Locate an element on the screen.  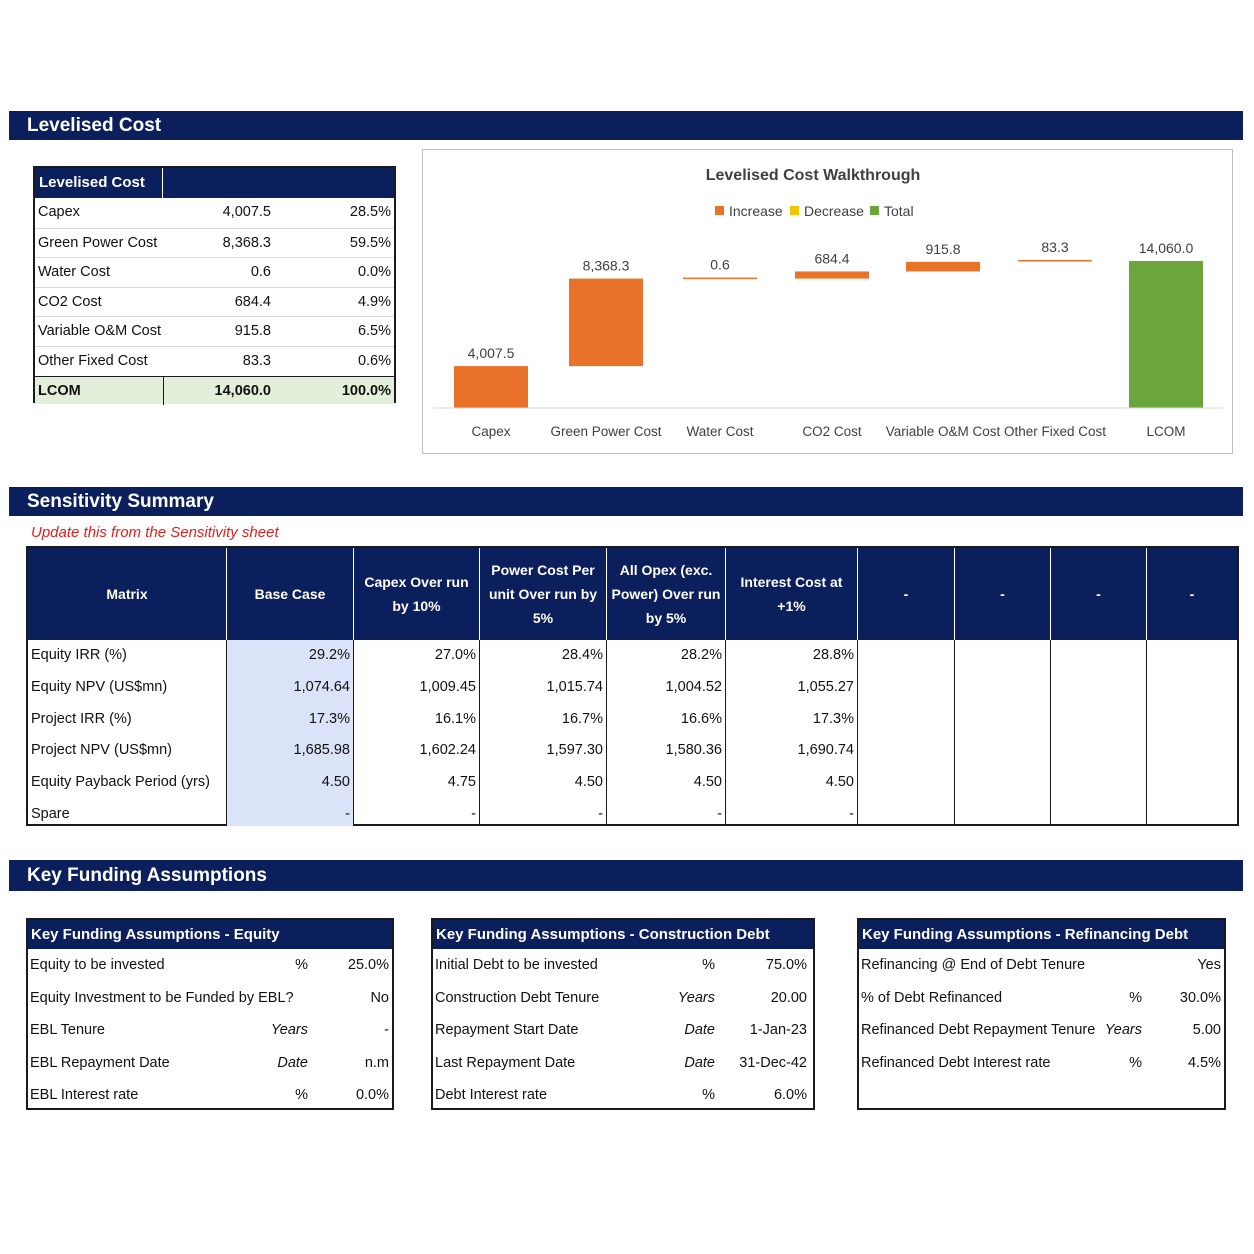
lc-row-label: Other Fixed Cost is located at coordinates (93, 360).